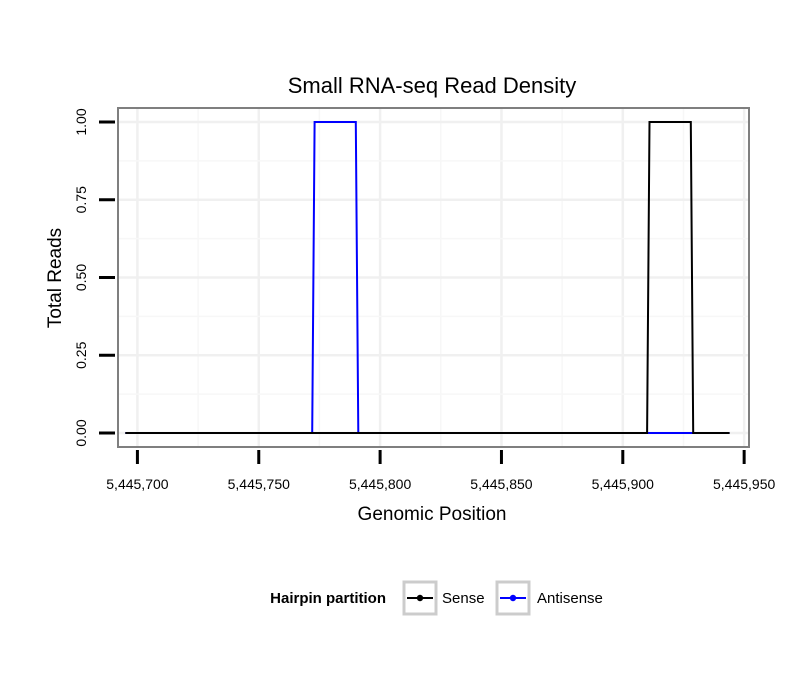  Describe the element at coordinates (623, 484) in the screenshot. I see `x-tick-label: 5,445,900` at that location.